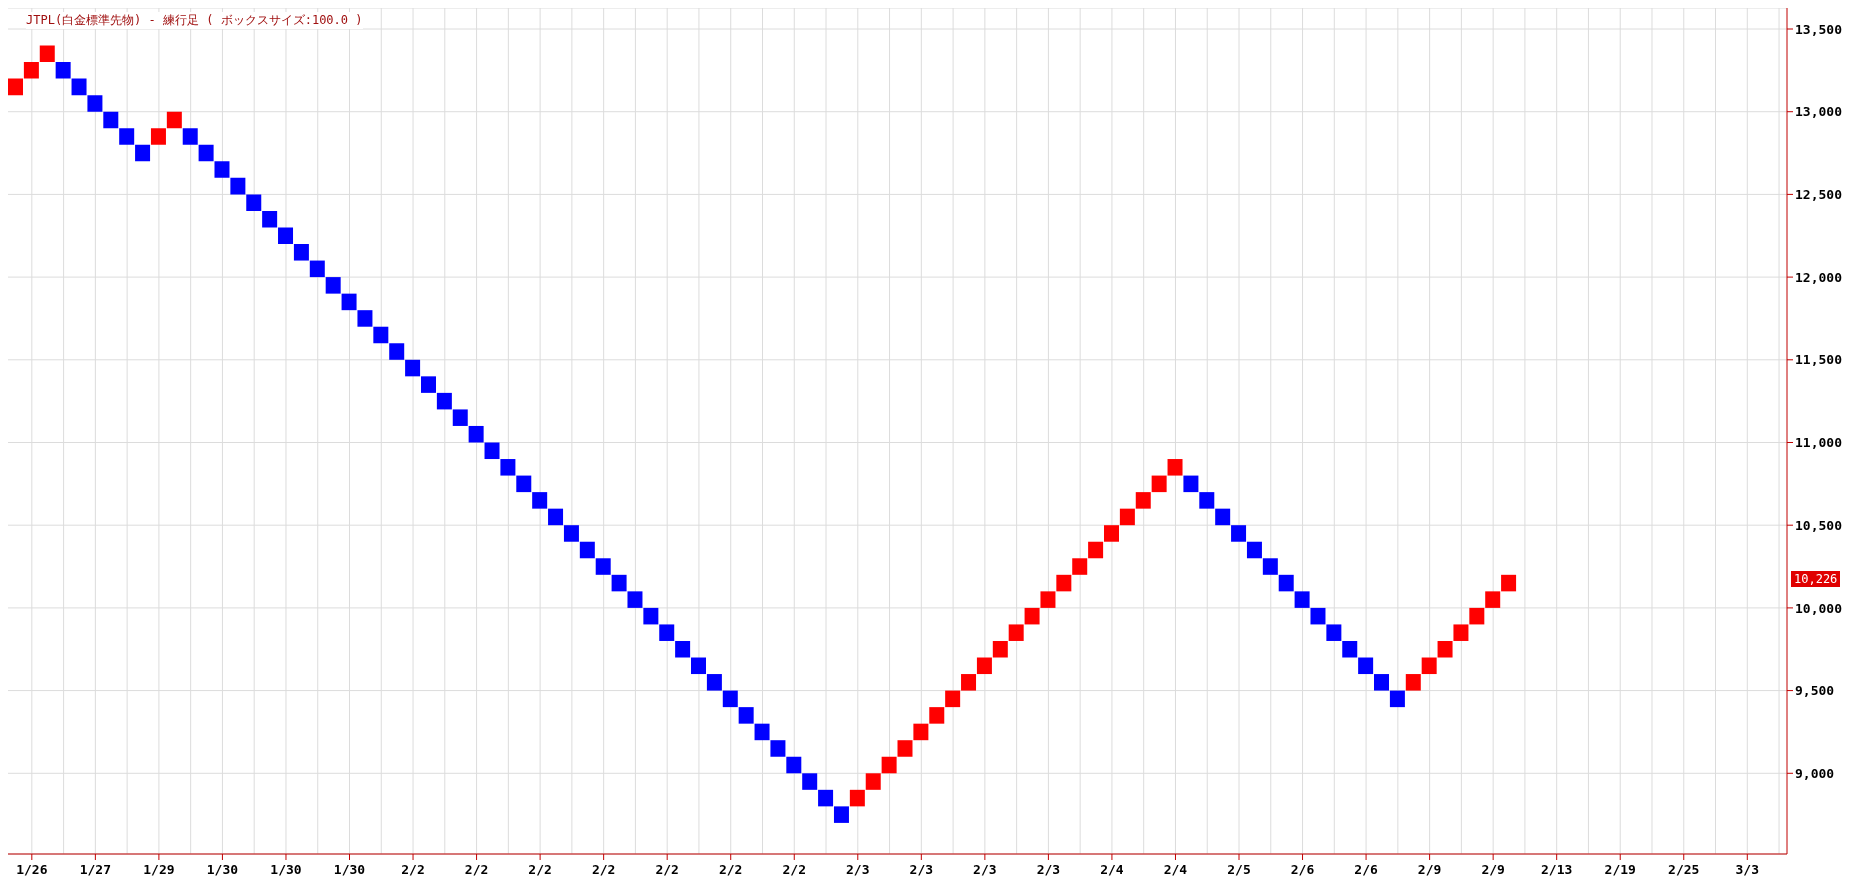 This screenshot has height=888, width=1863. Describe the element at coordinates (1557, 869) in the screenshot. I see `x-tick-label: 2/13` at that location.